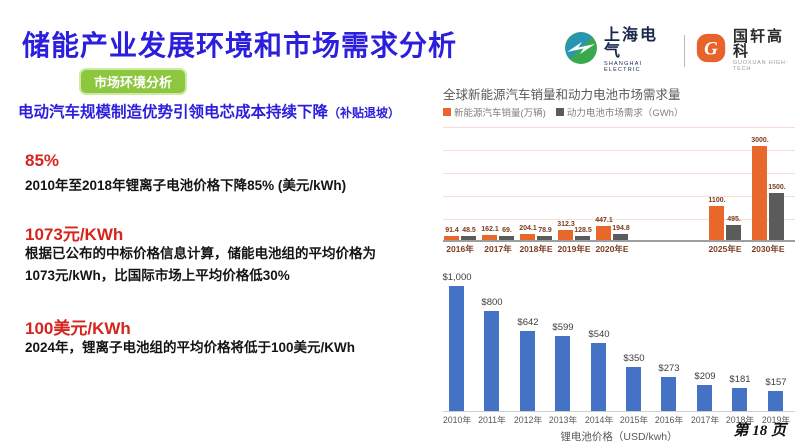 The width and height of the screenshot is (800, 448). I want to click on metric-heading-100: 100美元/KWh, so click(78, 328).